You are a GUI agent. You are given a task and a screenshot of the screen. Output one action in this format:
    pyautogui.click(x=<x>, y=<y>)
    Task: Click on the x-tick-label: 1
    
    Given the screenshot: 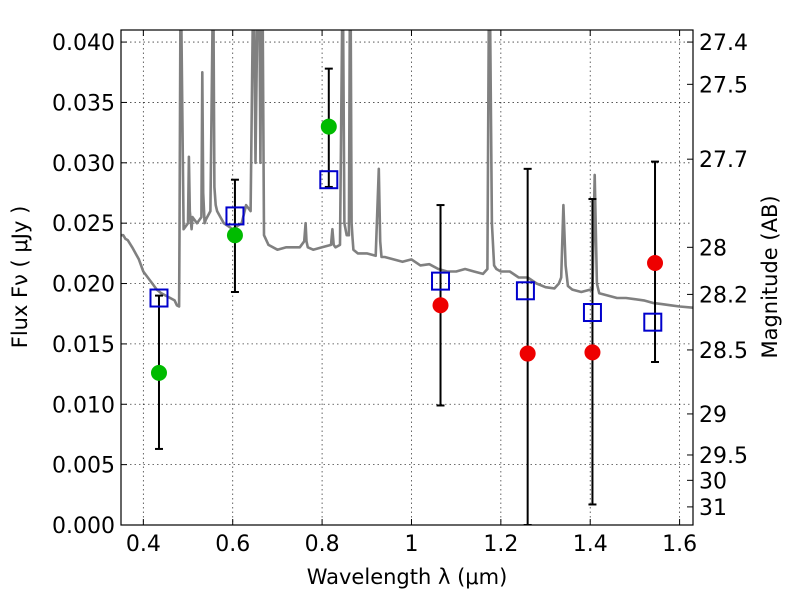 What is the action you would take?
    pyautogui.click(x=411, y=544)
    